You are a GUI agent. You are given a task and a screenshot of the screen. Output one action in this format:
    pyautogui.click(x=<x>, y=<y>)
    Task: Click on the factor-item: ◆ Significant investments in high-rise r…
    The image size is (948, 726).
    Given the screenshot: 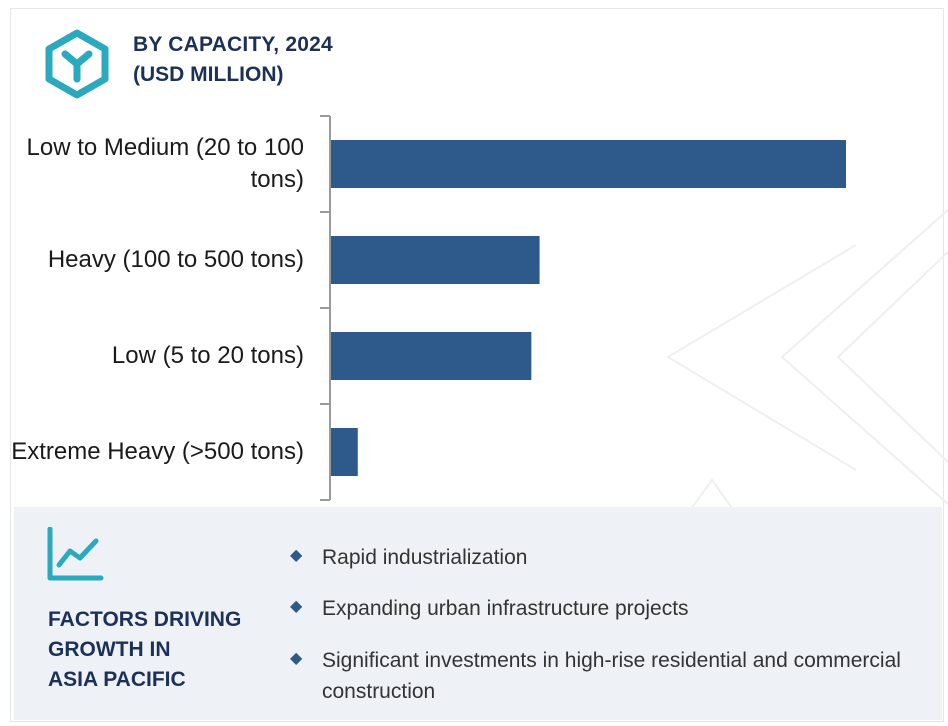 What is the action you would take?
    pyautogui.click(x=600, y=676)
    